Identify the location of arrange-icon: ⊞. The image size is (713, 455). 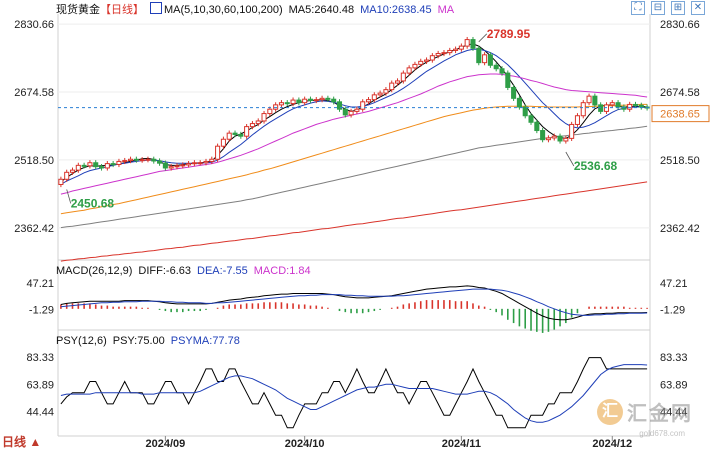
(678, 8).